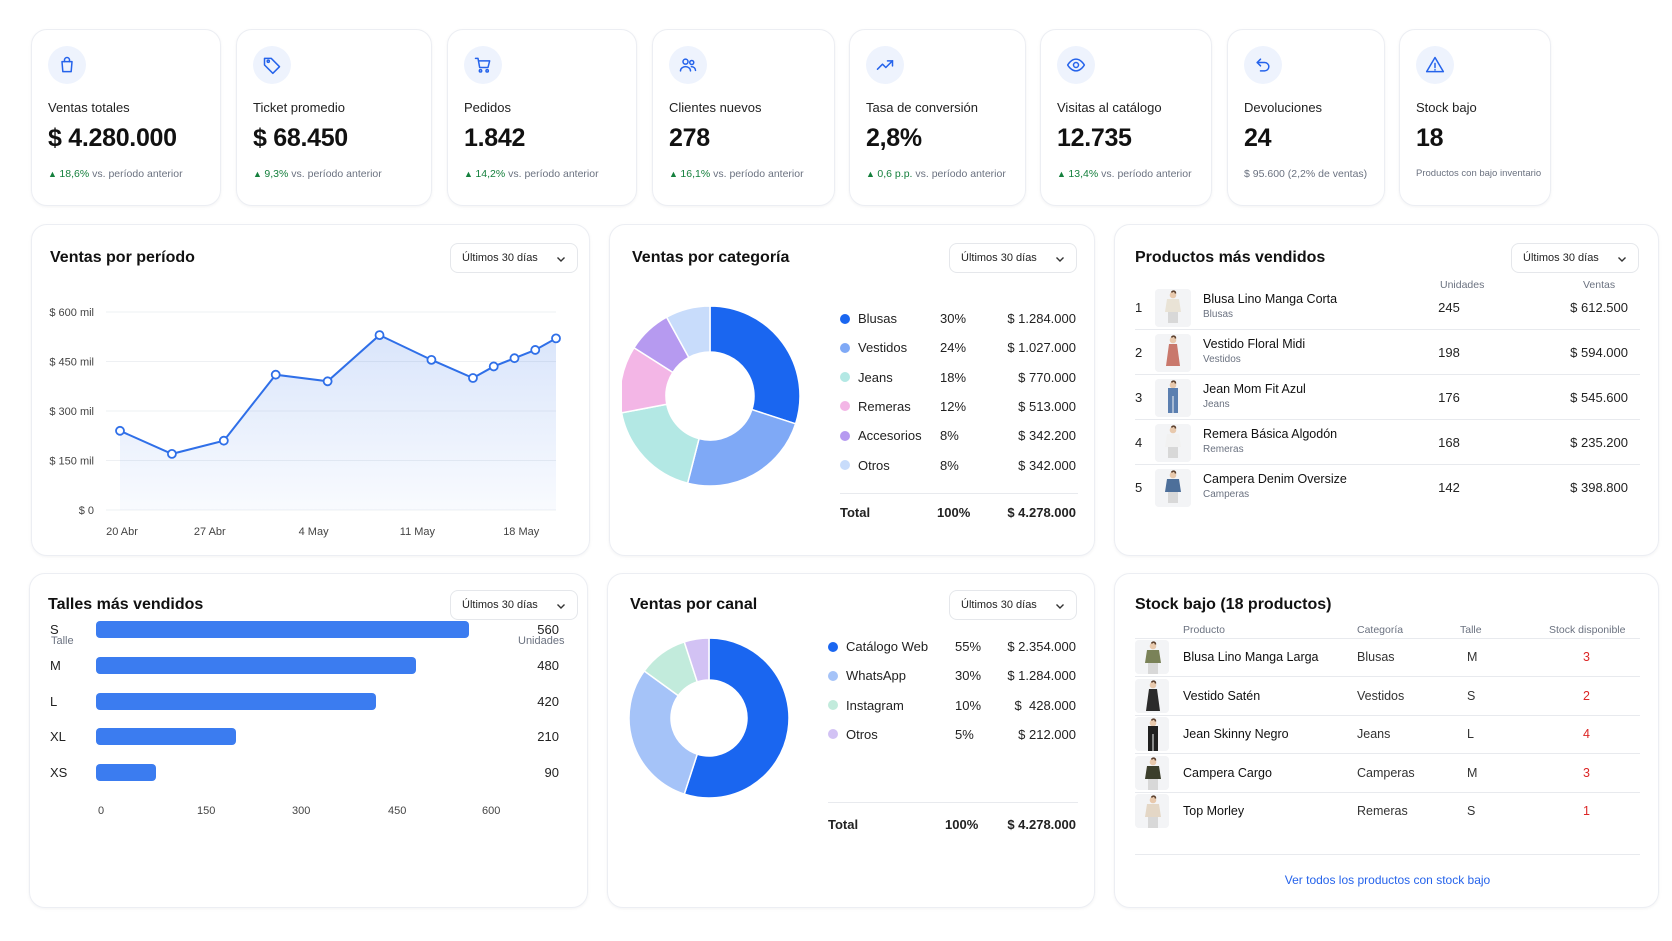  Describe the element at coordinates (1449, 442) in the screenshot. I see `product-units: 168` at that location.